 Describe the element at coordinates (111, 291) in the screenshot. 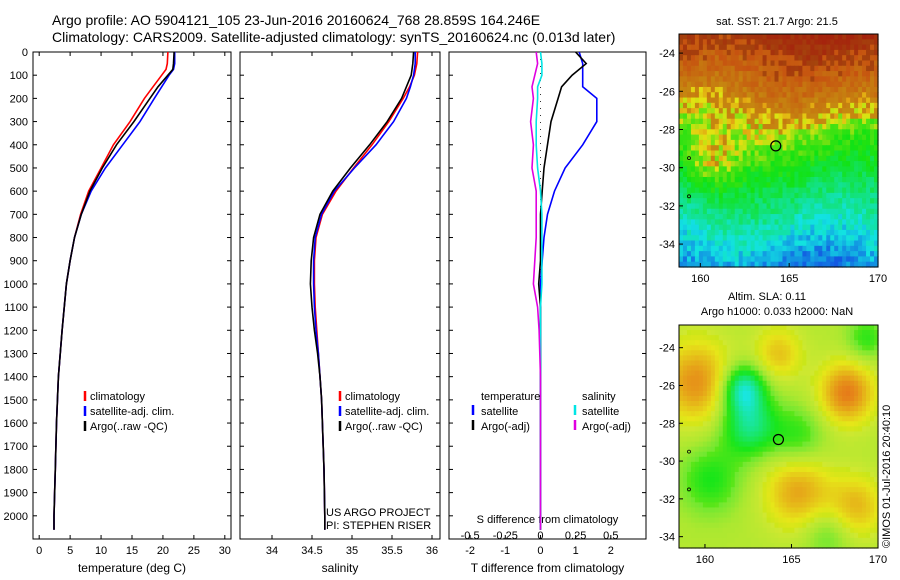

I see `series-line-climatology` at that location.